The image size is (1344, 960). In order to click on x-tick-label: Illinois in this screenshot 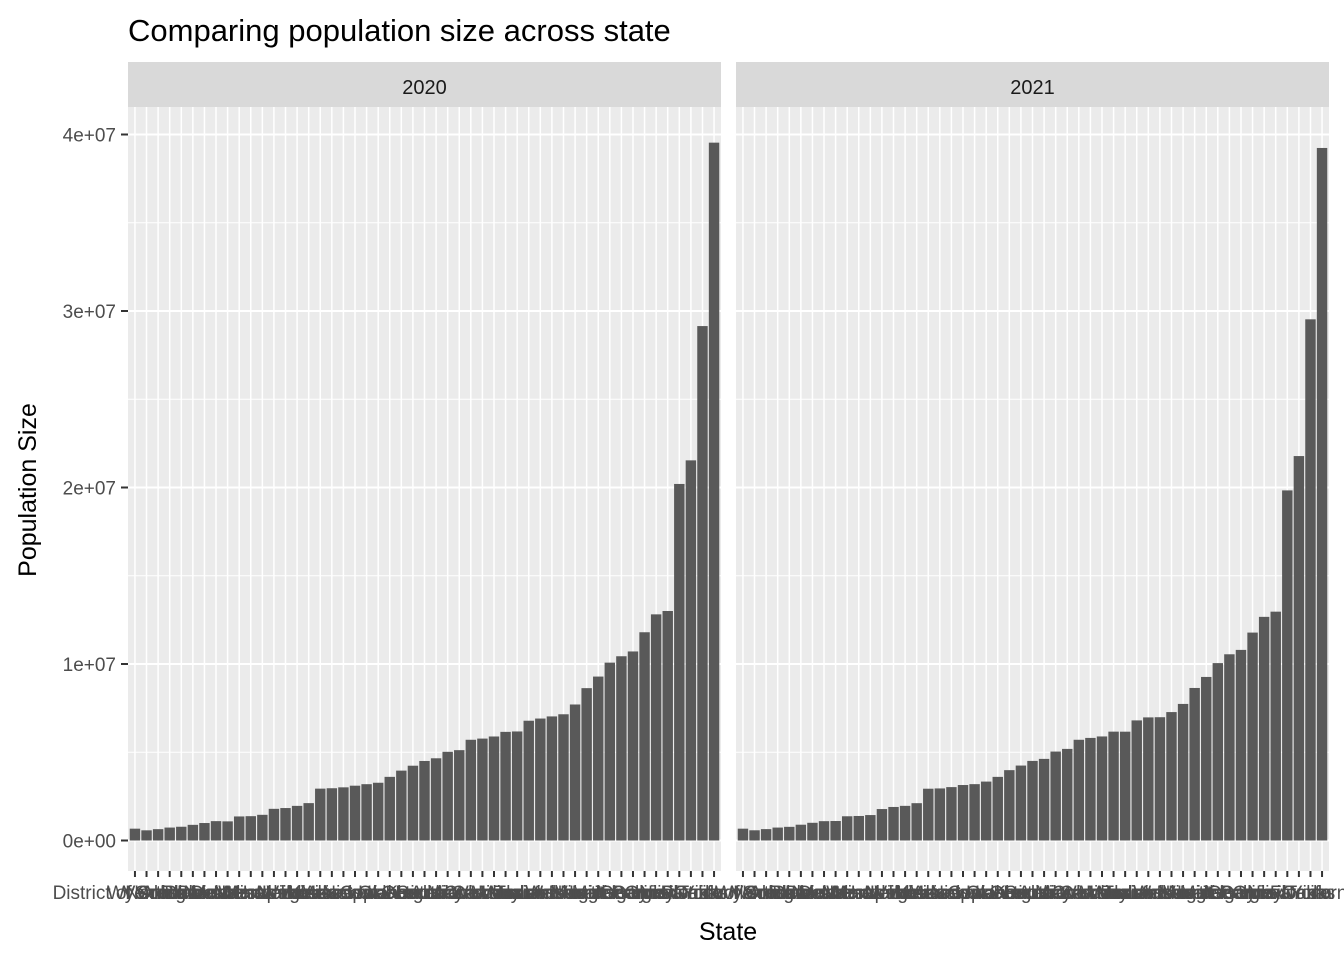, I will do `click(656, 893)`.